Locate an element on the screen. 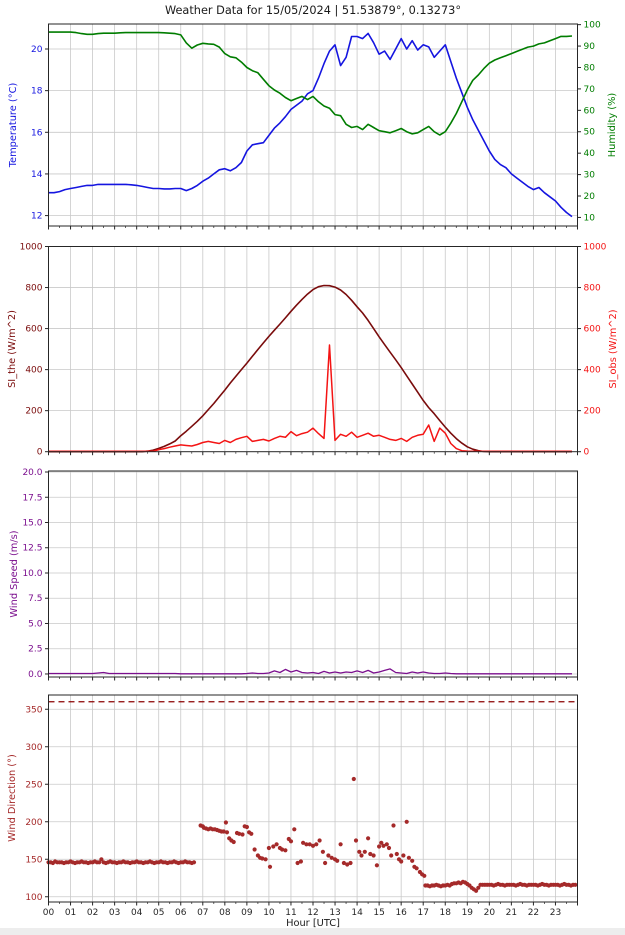  svg-text: 19 is located at coordinates (468, 913).